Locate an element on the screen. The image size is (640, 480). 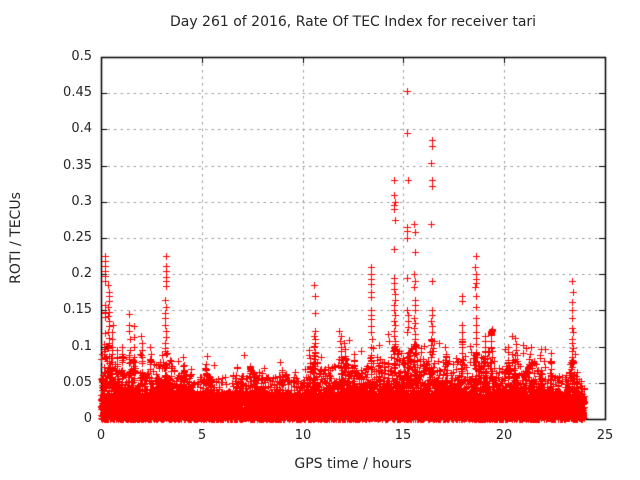
y-tick-label: 0.1 is located at coordinates (81, 346).